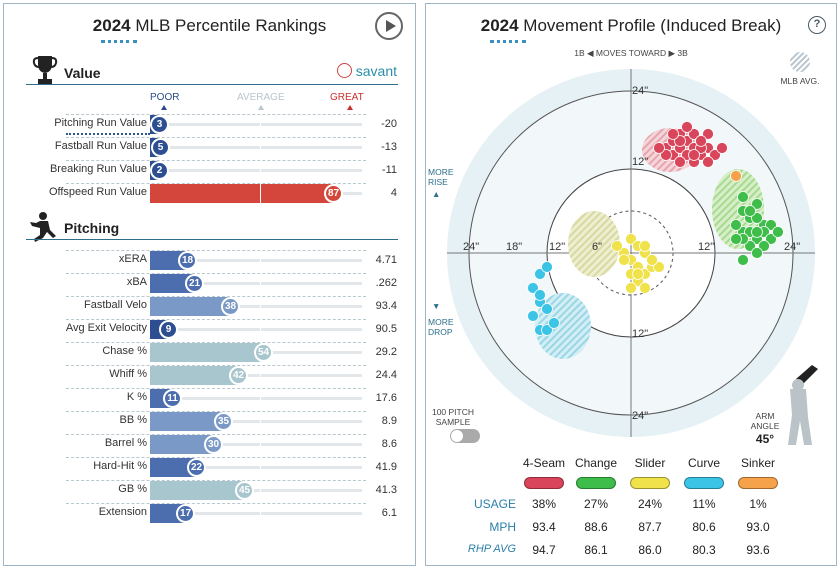 This screenshot has width=840, height=570. What do you see at coordinates (758, 550) in the screenshot?
I see `table-cell-rhp-avg: 93.6` at bounding box center [758, 550].